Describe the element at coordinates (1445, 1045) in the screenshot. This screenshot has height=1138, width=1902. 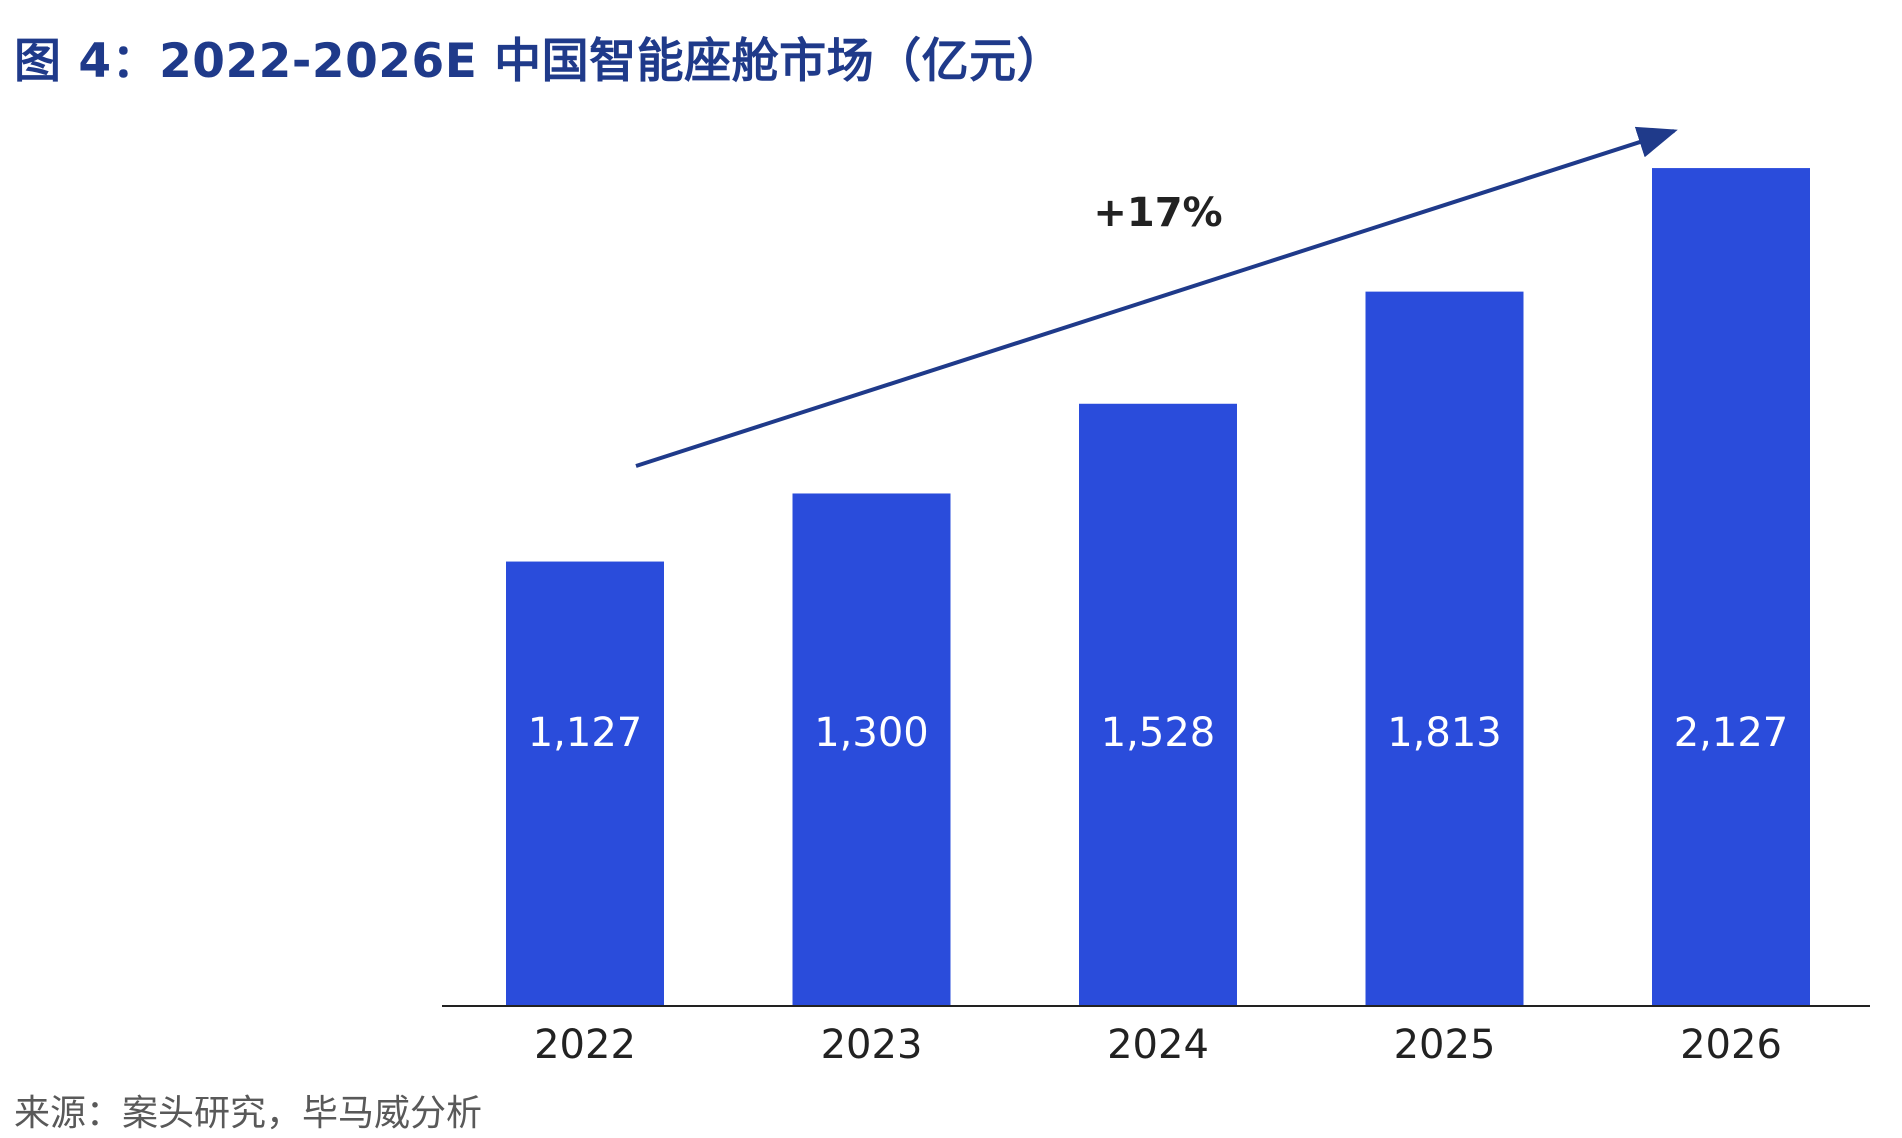
I see `x-tick-label-2025: 2025` at that location.